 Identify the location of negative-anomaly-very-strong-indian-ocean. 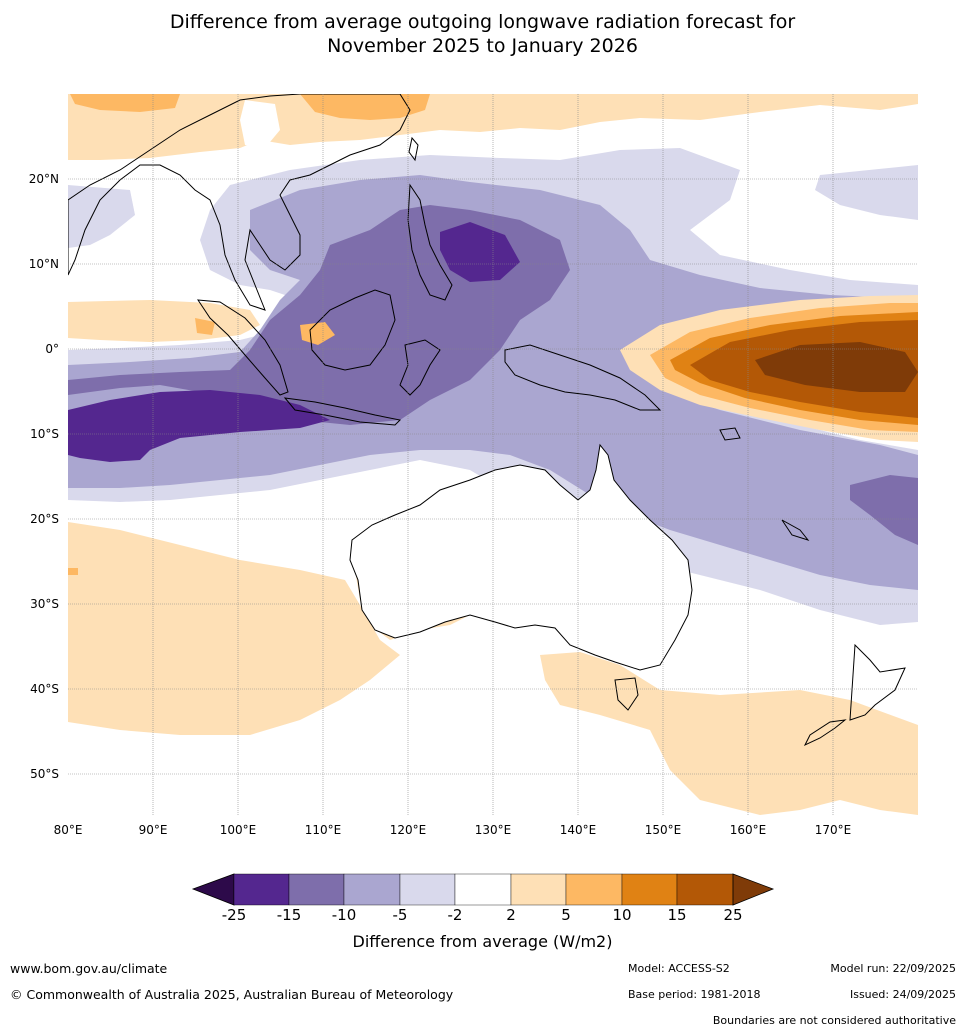
(199, 426).